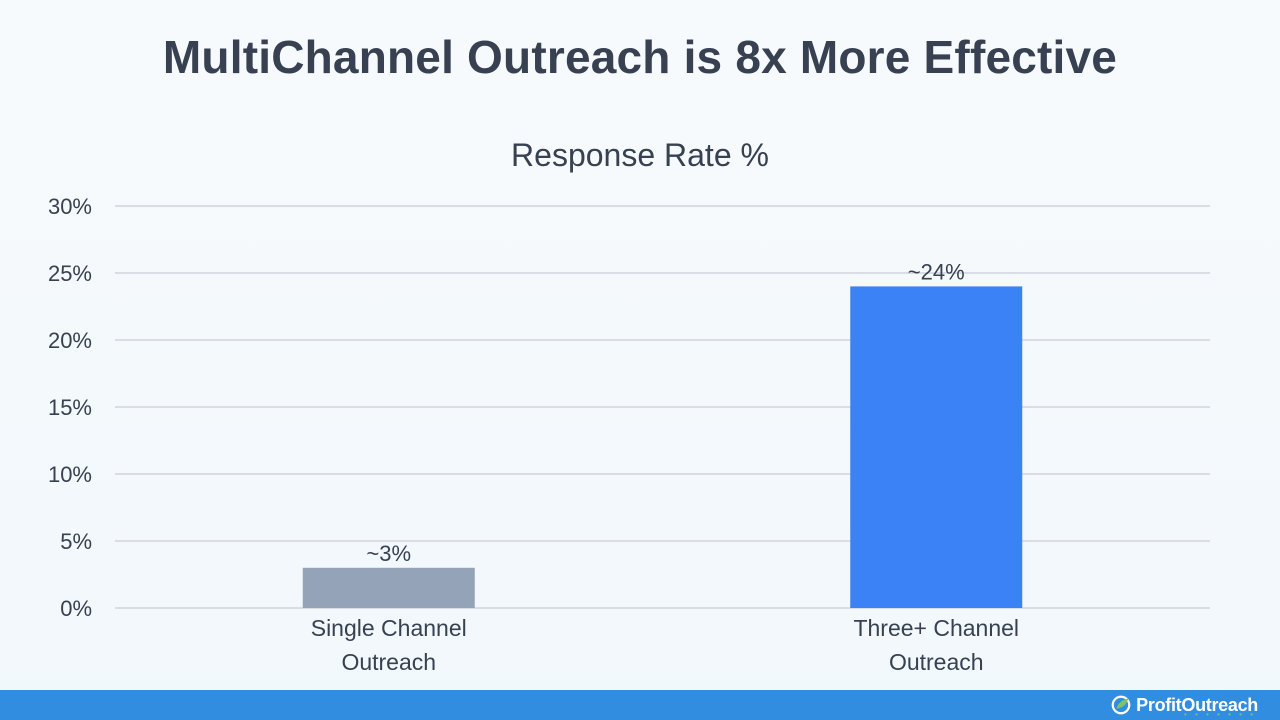 The width and height of the screenshot is (1280, 720). I want to click on y-tick-label: 15%, so click(70, 407).